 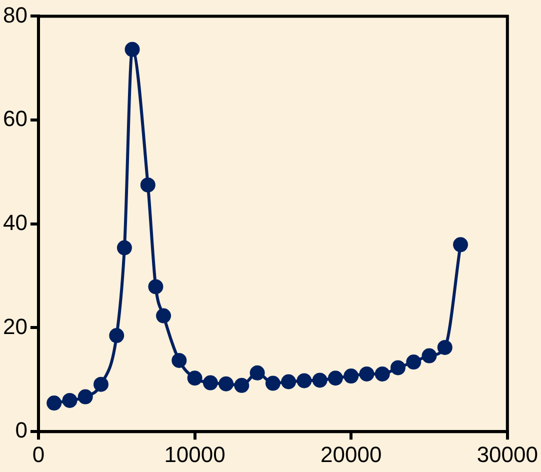 I want to click on x-tick-label: 30000, so click(x=507, y=454).